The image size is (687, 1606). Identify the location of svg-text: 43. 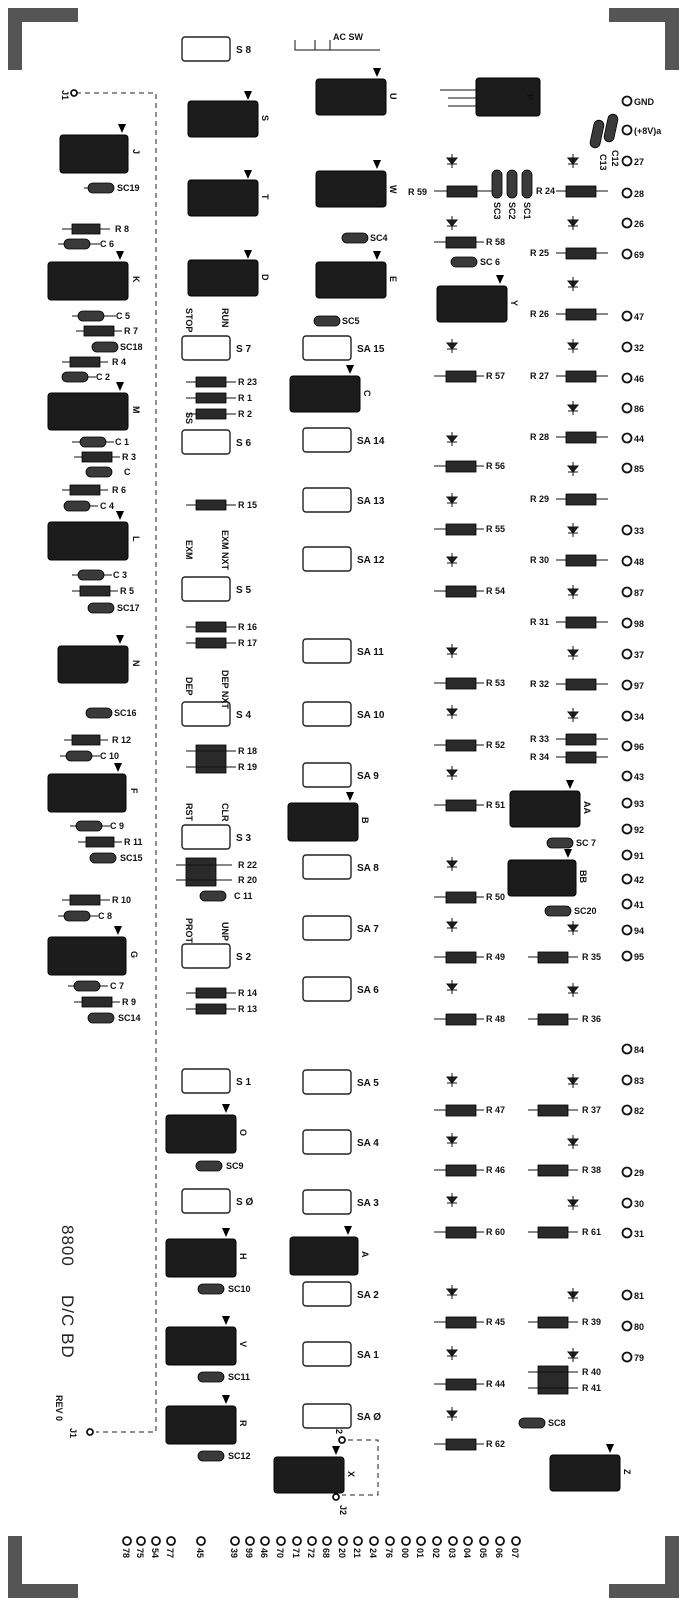
(639, 777).